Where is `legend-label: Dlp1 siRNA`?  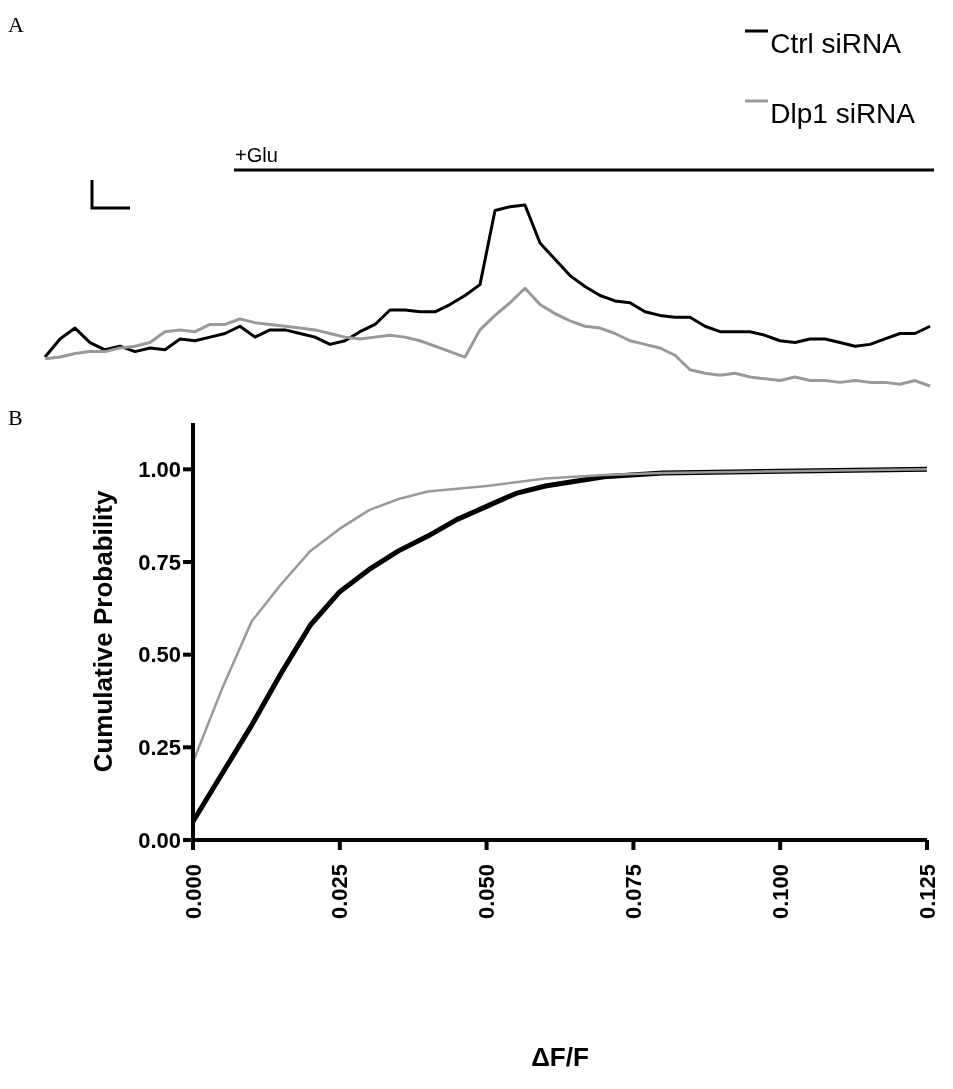 legend-label: Dlp1 siRNA is located at coordinates (842, 114).